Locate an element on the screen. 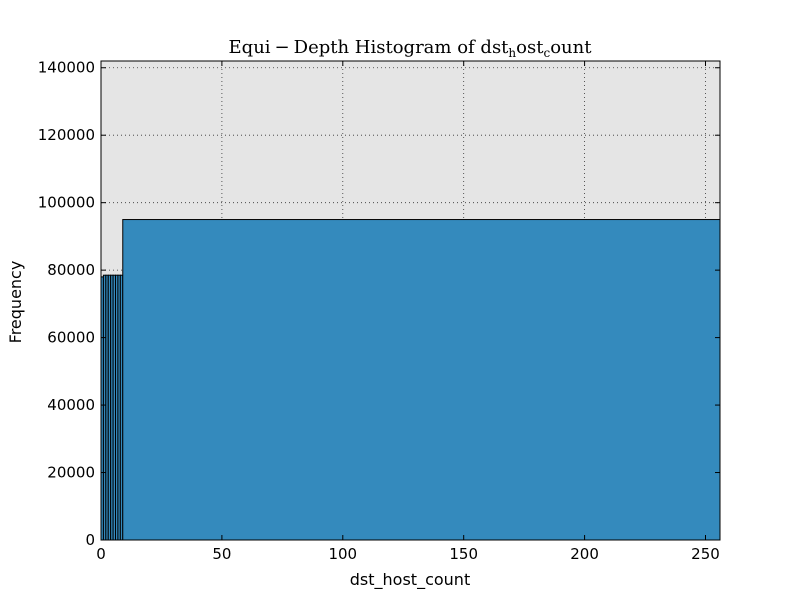 Image resolution: width=800 pixels, height=600 pixels. y-tick-label: 100000 is located at coordinates (66, 203).